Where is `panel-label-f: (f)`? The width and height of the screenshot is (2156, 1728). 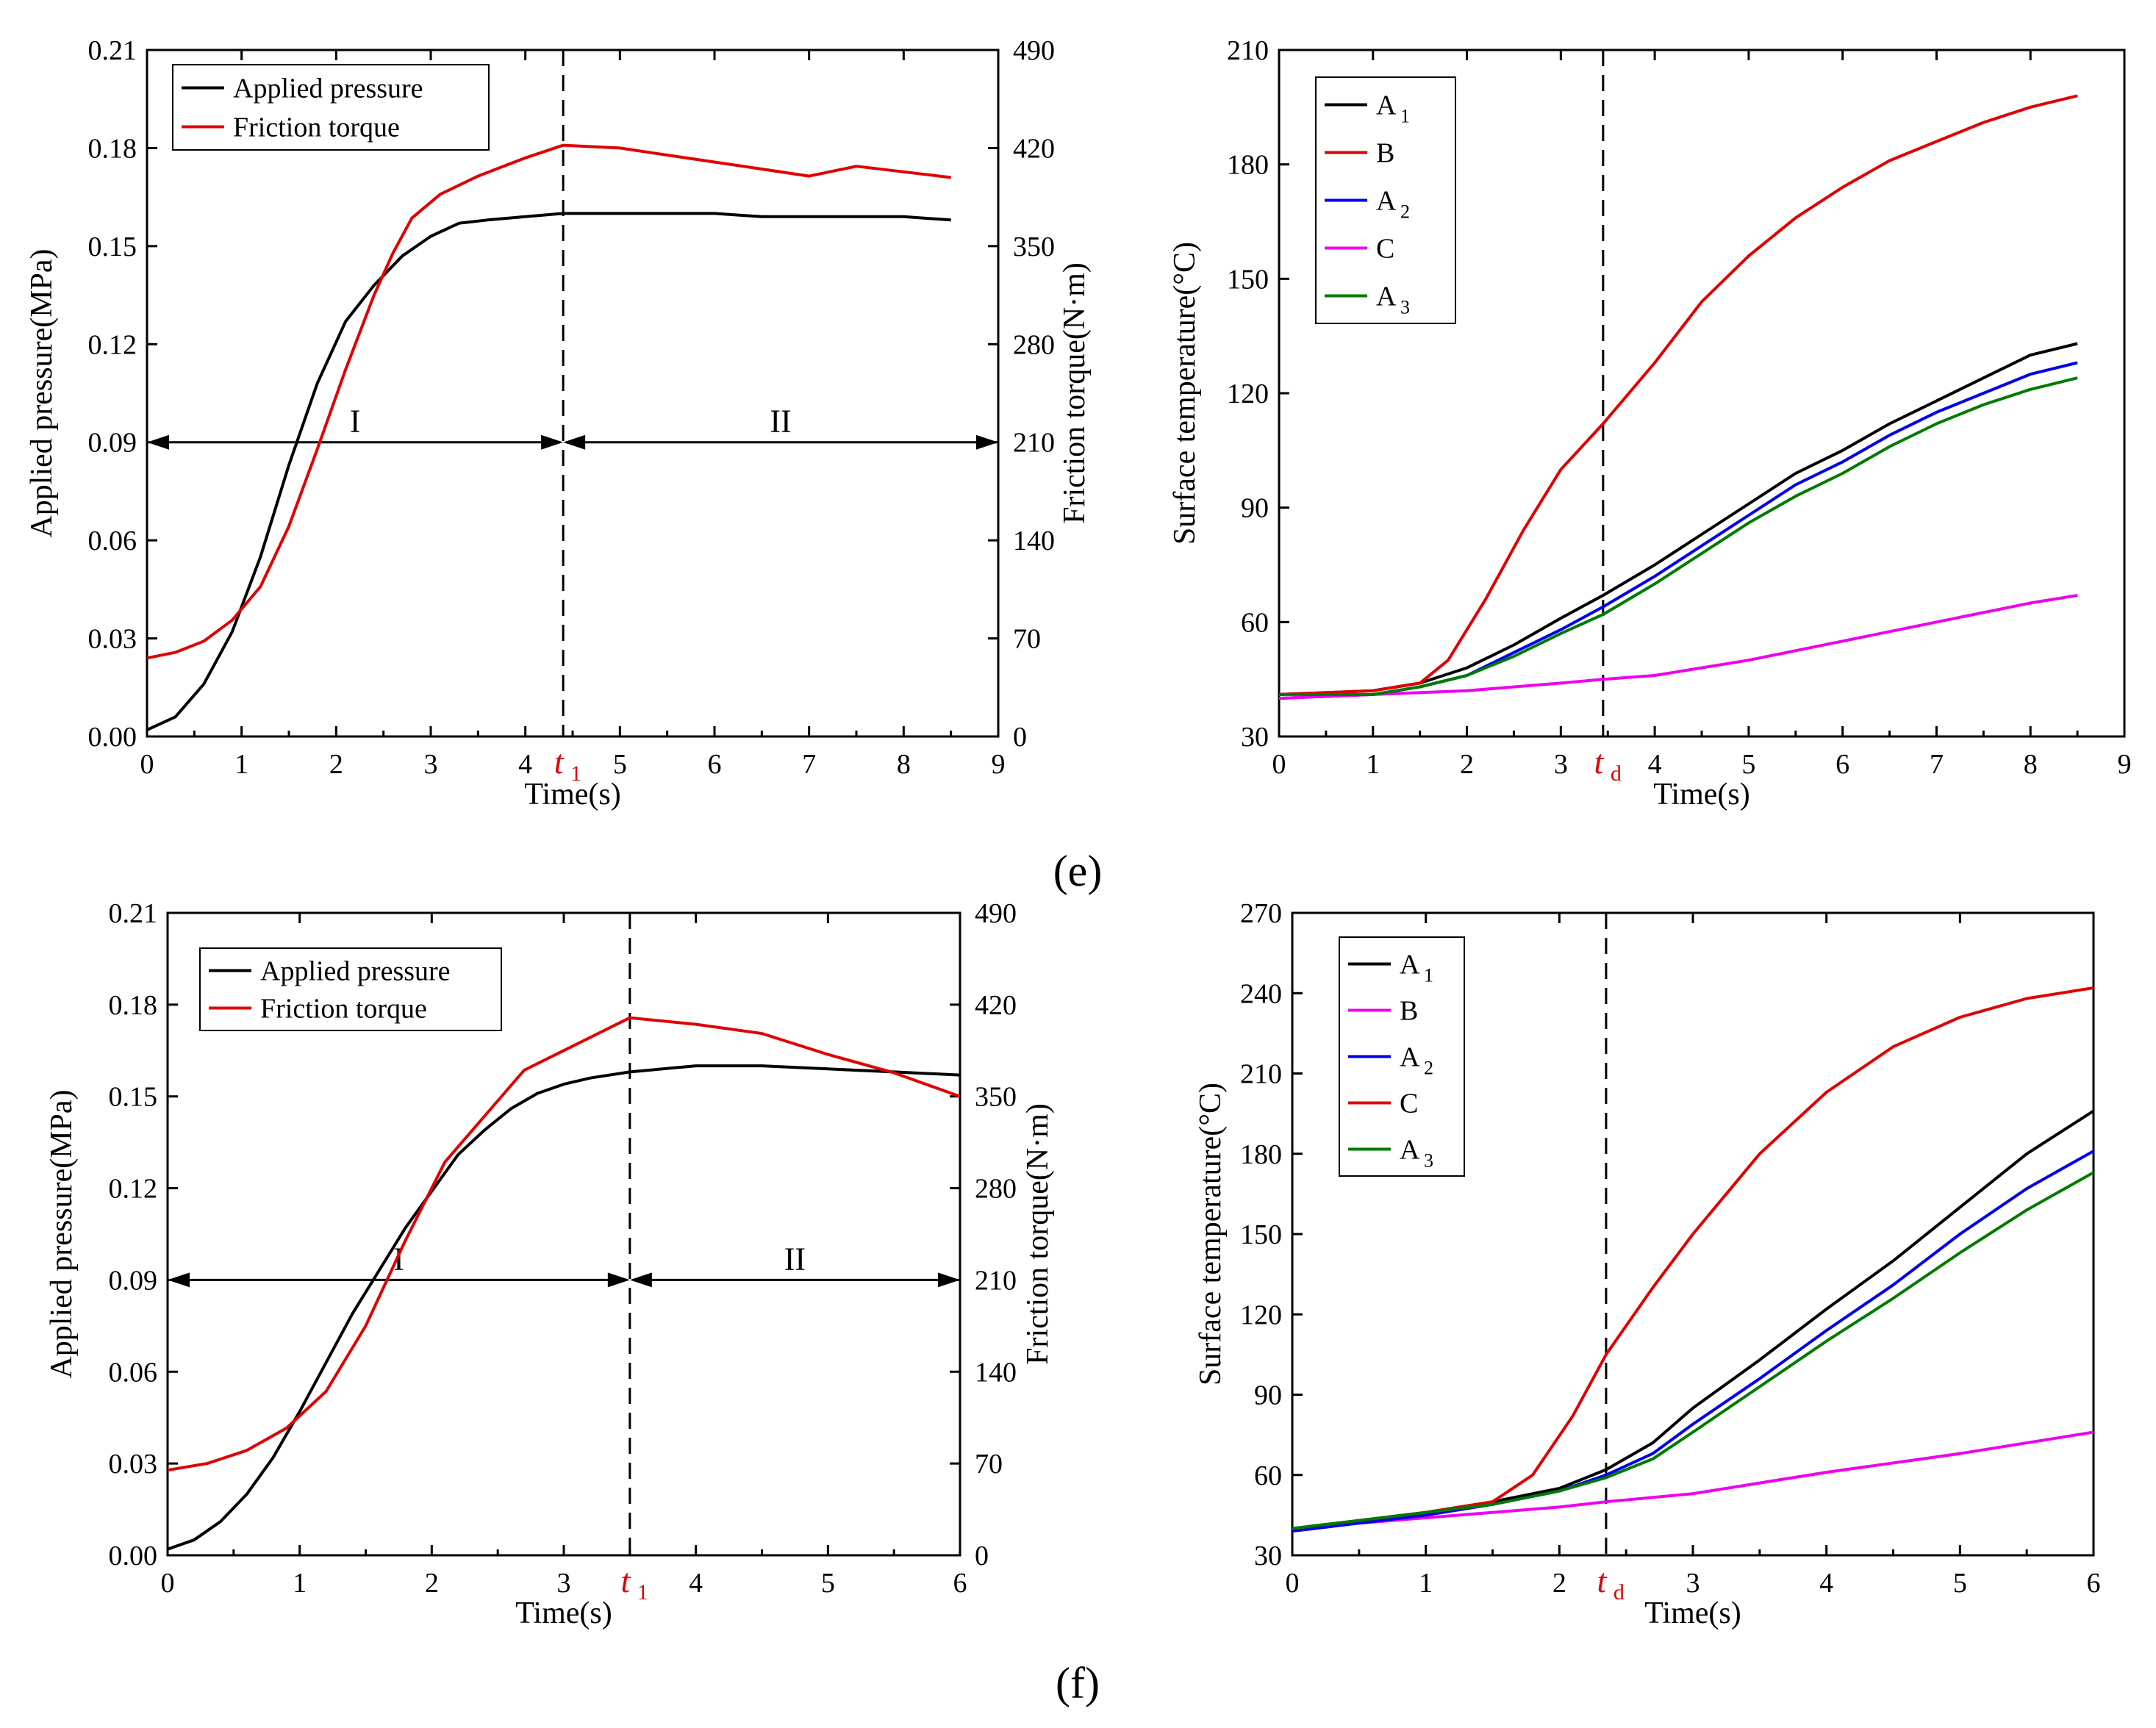
panel-label-f: (f) is located at coordinates (1078, 1683).